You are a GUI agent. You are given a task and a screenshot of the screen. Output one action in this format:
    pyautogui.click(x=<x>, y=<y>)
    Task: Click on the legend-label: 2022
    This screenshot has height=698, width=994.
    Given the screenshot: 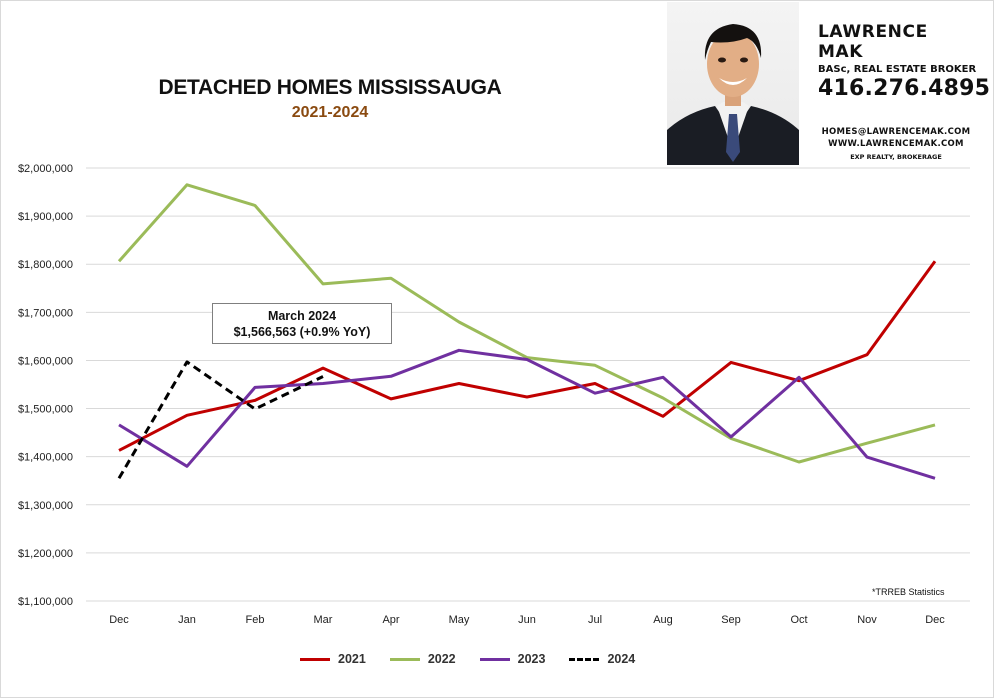 What is the action you would take?
    pyautogui.click(x=441, y=659)
    